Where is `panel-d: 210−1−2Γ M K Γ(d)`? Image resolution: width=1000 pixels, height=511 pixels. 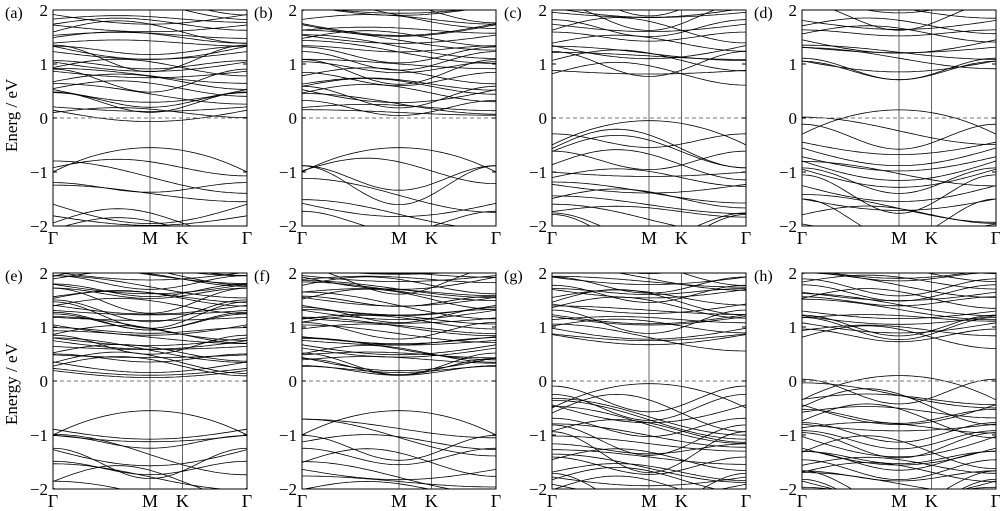
panel-d: 210−1−2Γ M K Γ(d) is located at coordinates (877, 124).